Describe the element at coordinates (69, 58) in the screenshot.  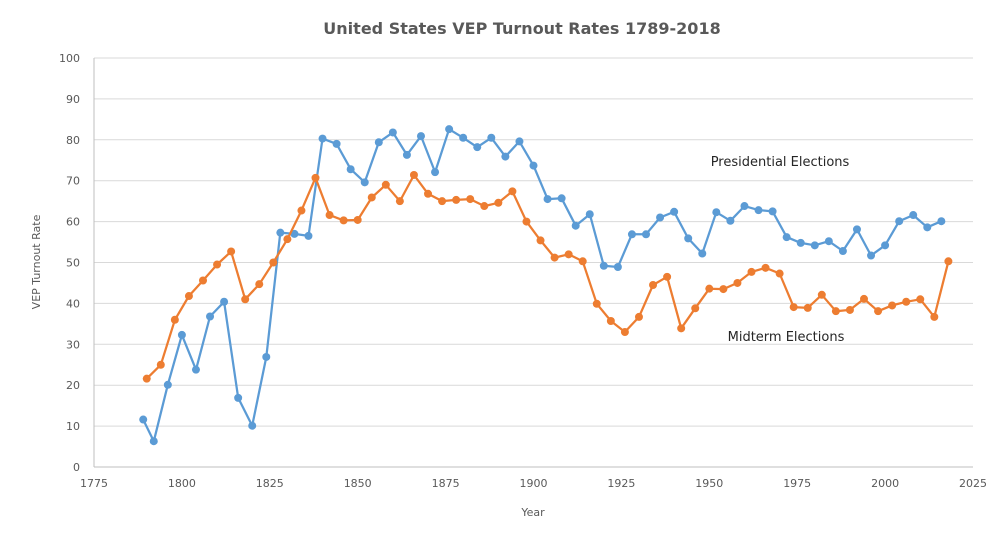
I see `y-tick-label: 100` at that location.